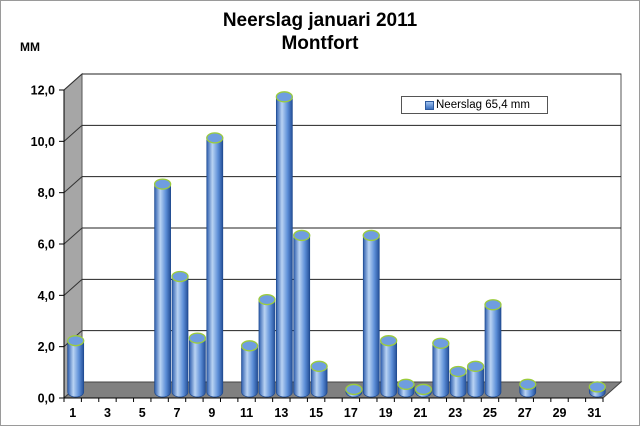 This screenshot has width=640, height=426. I want to click on x-tick-label: 1, so click(72, 413).